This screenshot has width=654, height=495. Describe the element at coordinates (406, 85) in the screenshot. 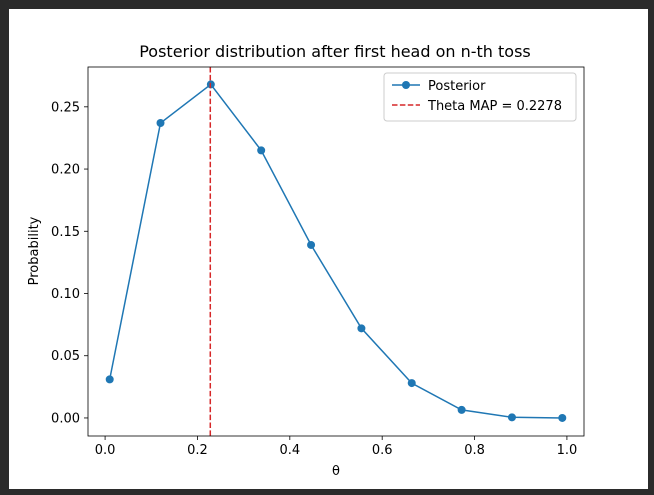

I see `legend-posterior-marker` at that location.